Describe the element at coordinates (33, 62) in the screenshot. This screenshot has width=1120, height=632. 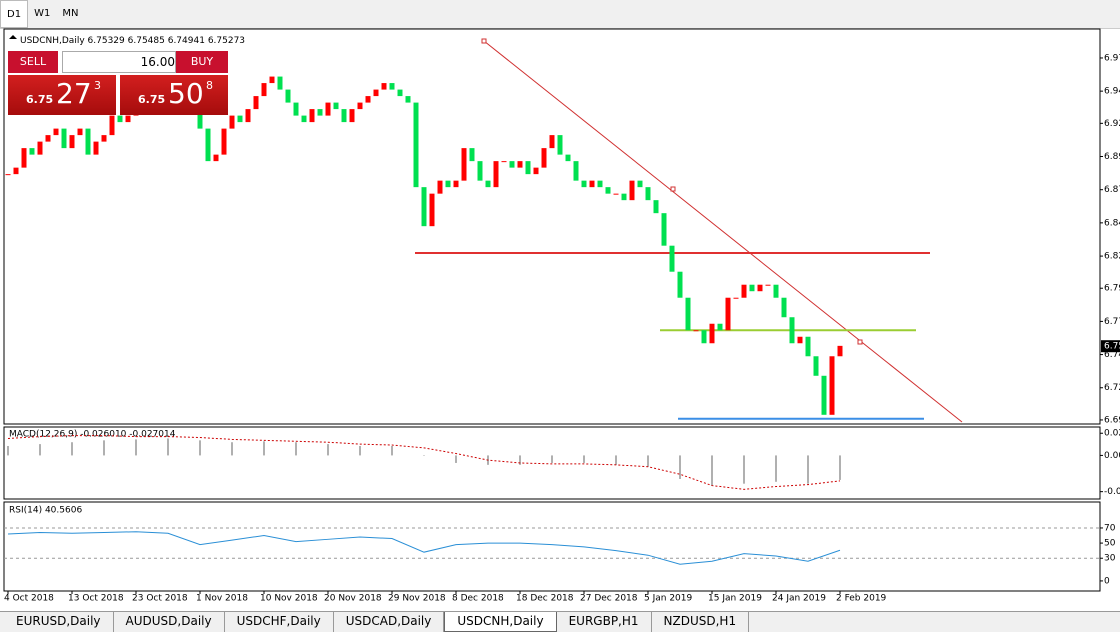
I see `sell-button: SELL` at that location.